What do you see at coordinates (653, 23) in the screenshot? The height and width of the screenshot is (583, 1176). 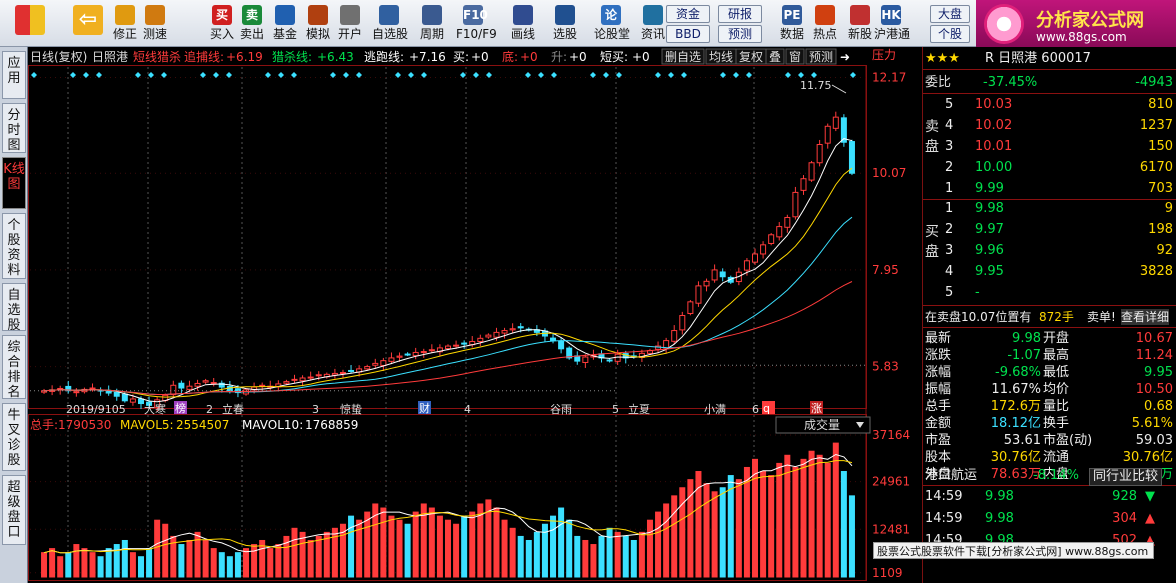 I see `toolbar-button-news: 资讯` at bounding box center [653, 23].